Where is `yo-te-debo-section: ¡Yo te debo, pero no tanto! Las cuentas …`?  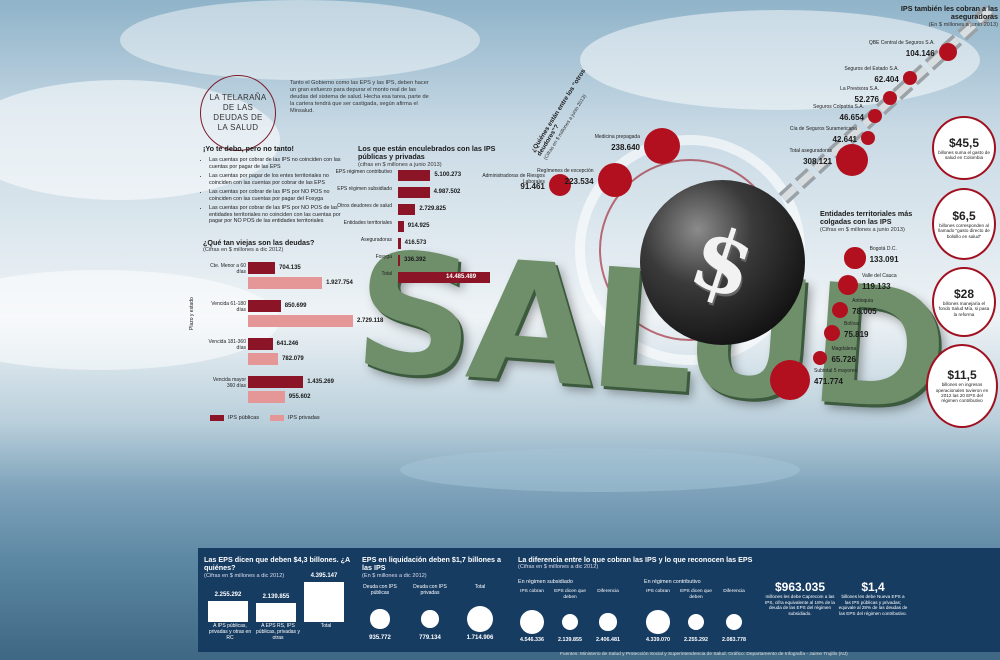
yo-te-debo-section: ¡Yo te debo, pero no tanto! Las cuentas … is located at coordinates (277, 186).